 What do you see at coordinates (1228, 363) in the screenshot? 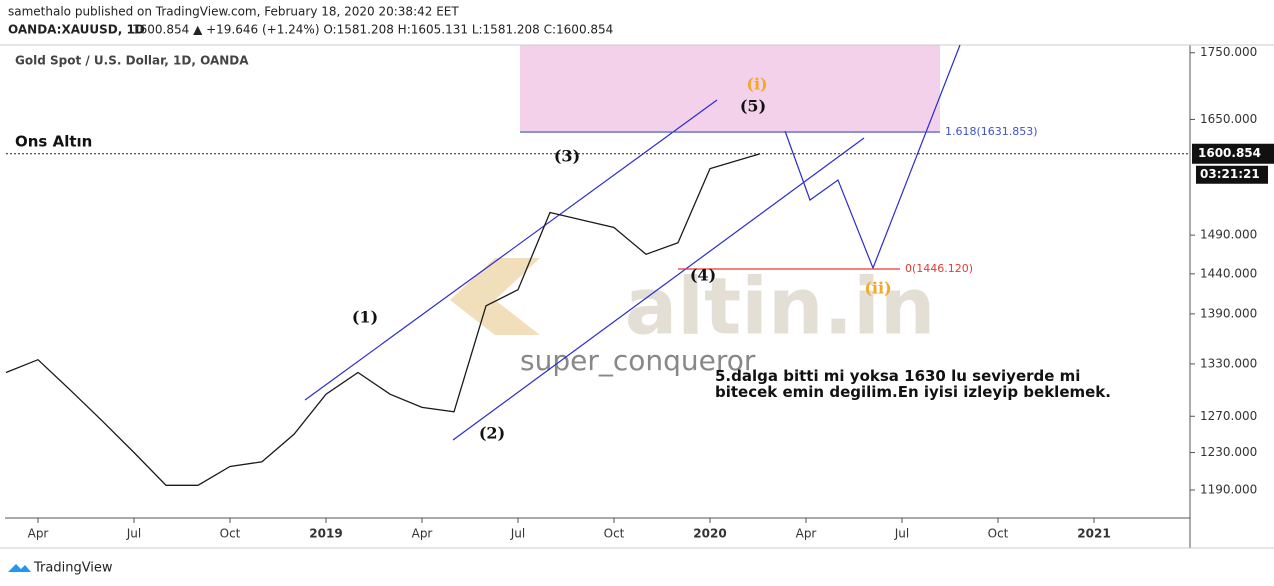
I see `y-tick-label: 1330.000` at bounding box center [1228, 363].